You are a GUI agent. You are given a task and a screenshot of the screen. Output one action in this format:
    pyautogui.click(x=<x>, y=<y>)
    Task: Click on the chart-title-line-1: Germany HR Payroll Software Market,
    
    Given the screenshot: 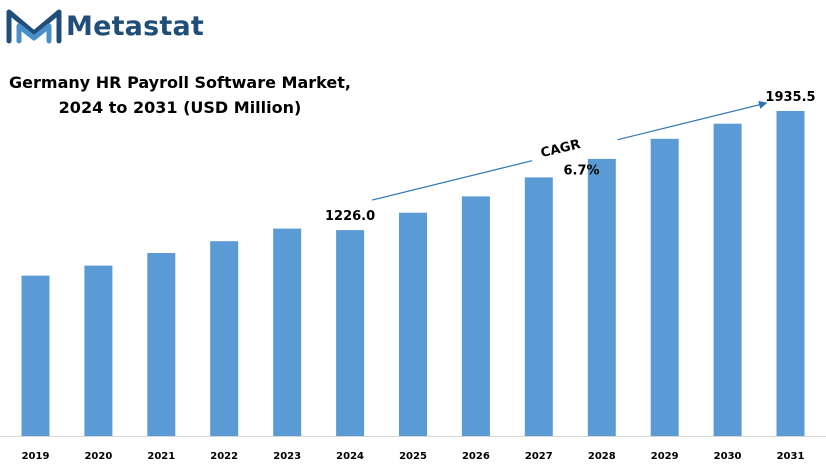 What is the action you would take?
    pyautogui.click(x=180, y=82)
    